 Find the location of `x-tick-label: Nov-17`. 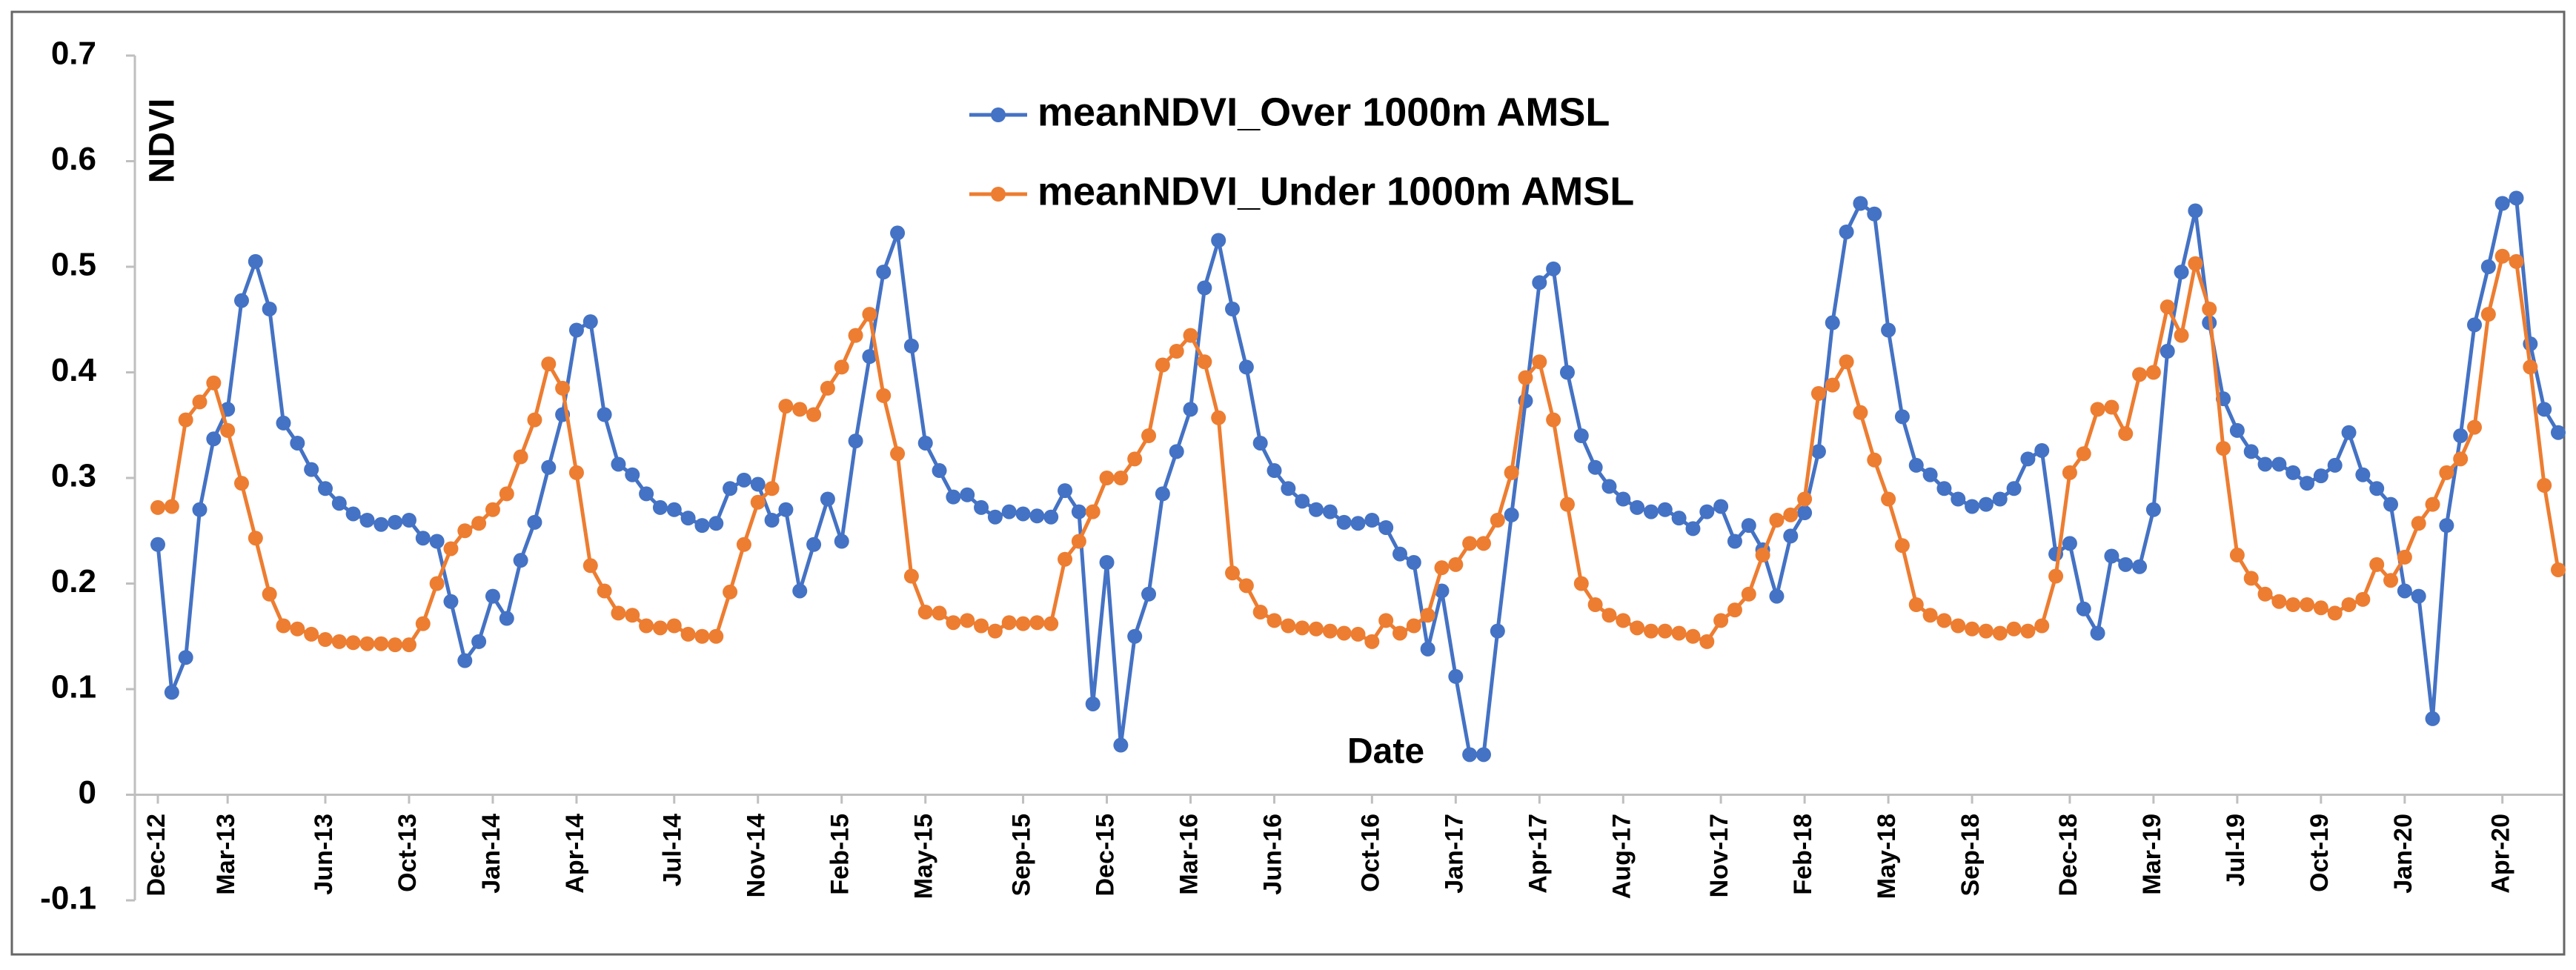

x-tick-label: Nov-17 is located at coordinates (1719, 856).